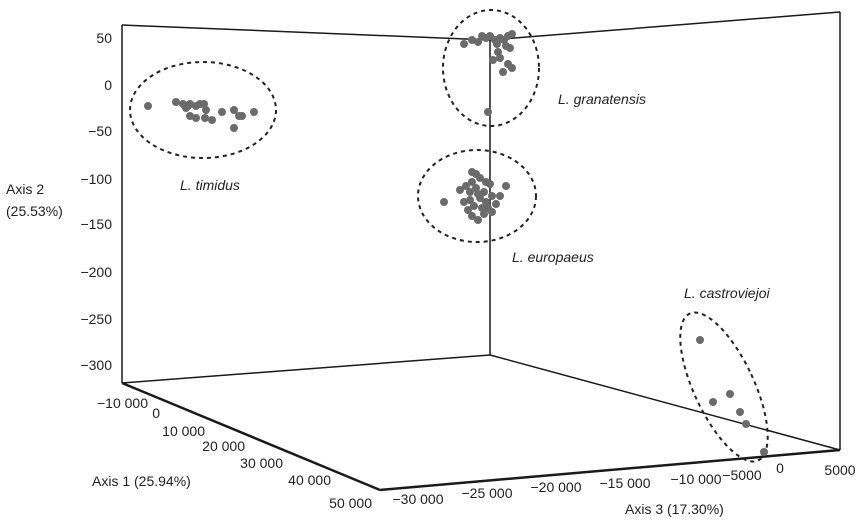 Image resolution: width=856 pixels, height=520 pixels. Describe the element at coordinates (487, 493) in the screenshot. I see `axis3-tick-label: −25 000` at that location.